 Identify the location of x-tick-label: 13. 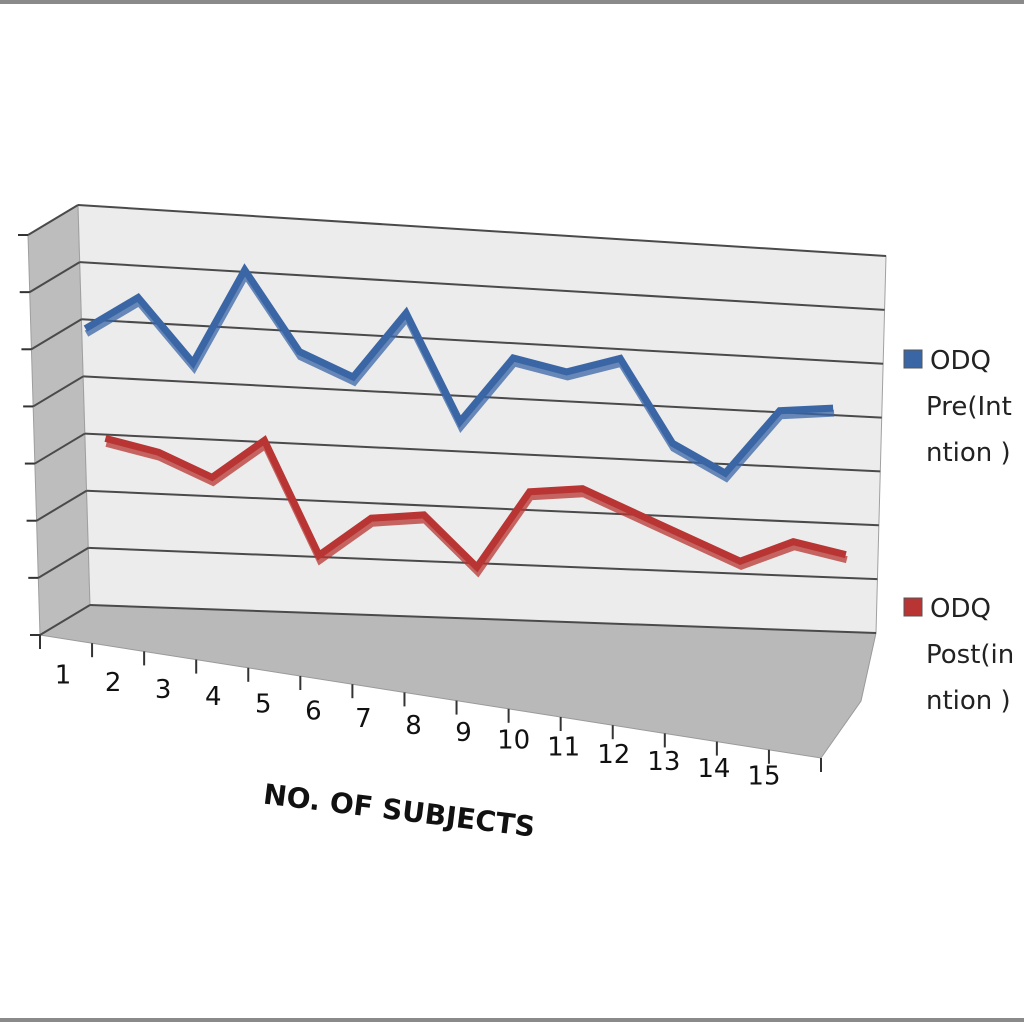
(663, 762).